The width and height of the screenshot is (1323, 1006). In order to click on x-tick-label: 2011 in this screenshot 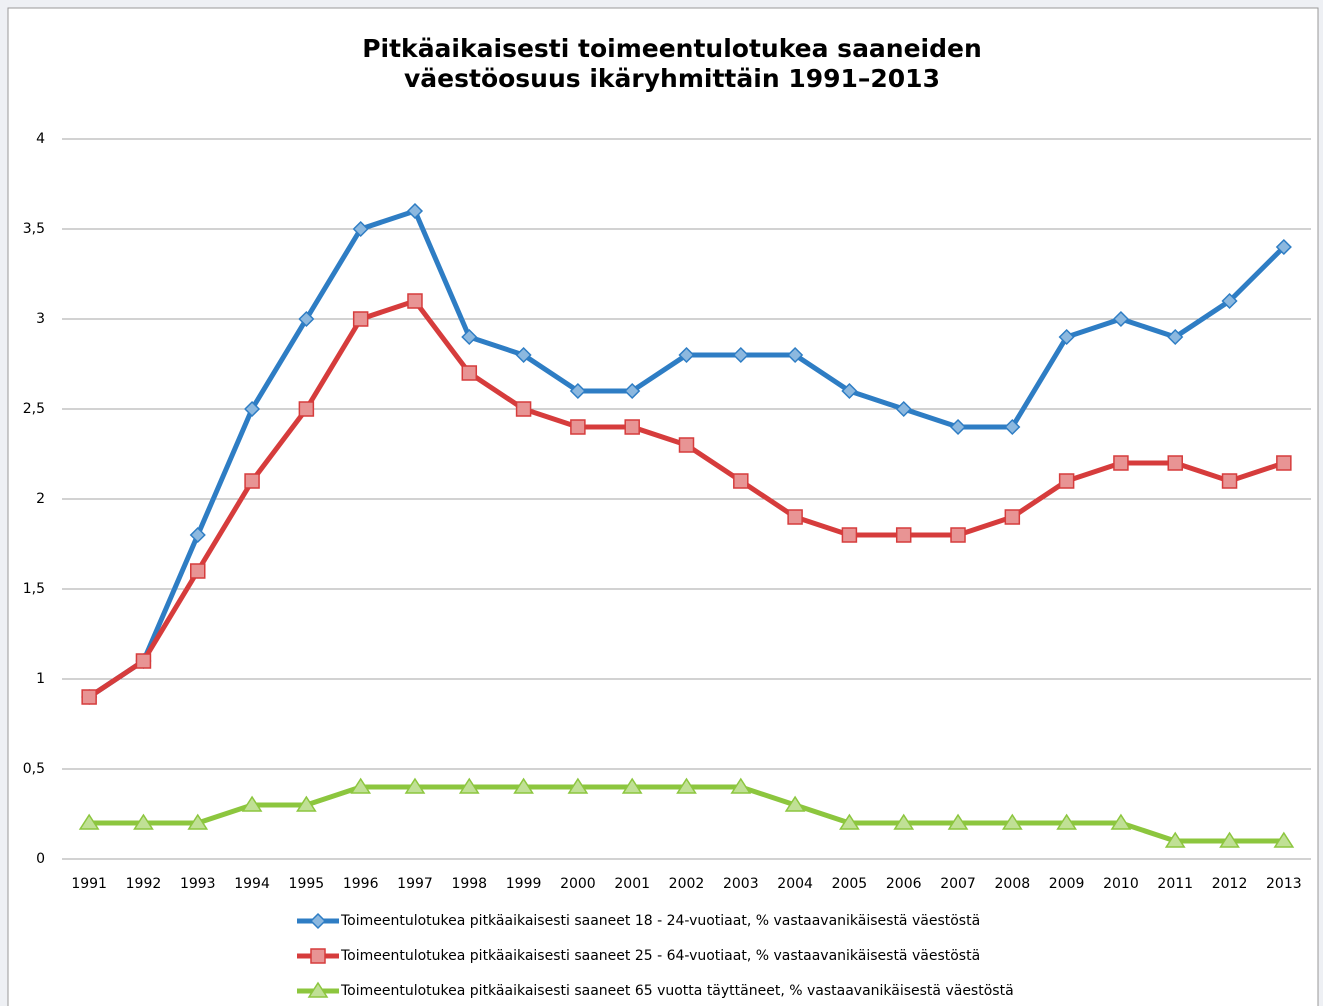, I will do `click(1175, 884)`.